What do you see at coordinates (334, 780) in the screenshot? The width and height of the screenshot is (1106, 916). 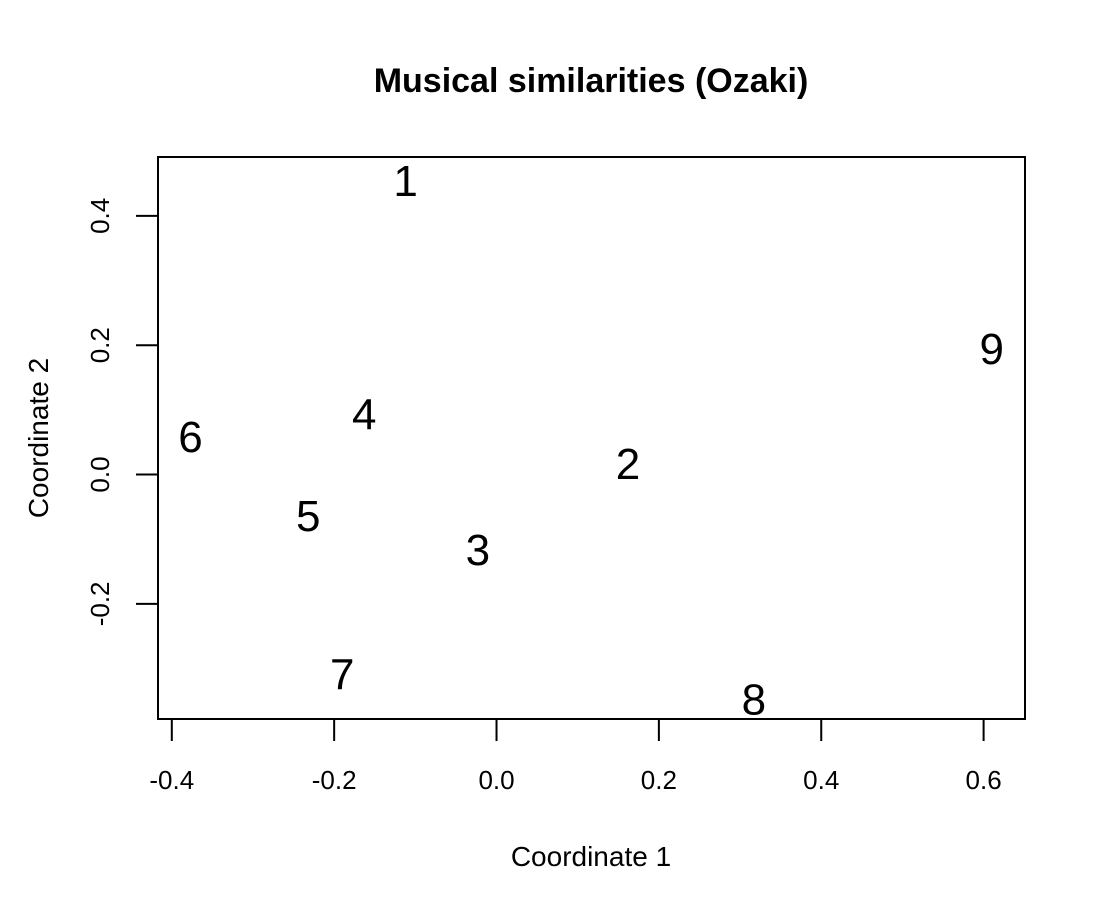 I see `x-tick-label: -0.2` at bounding box center [334, 780].